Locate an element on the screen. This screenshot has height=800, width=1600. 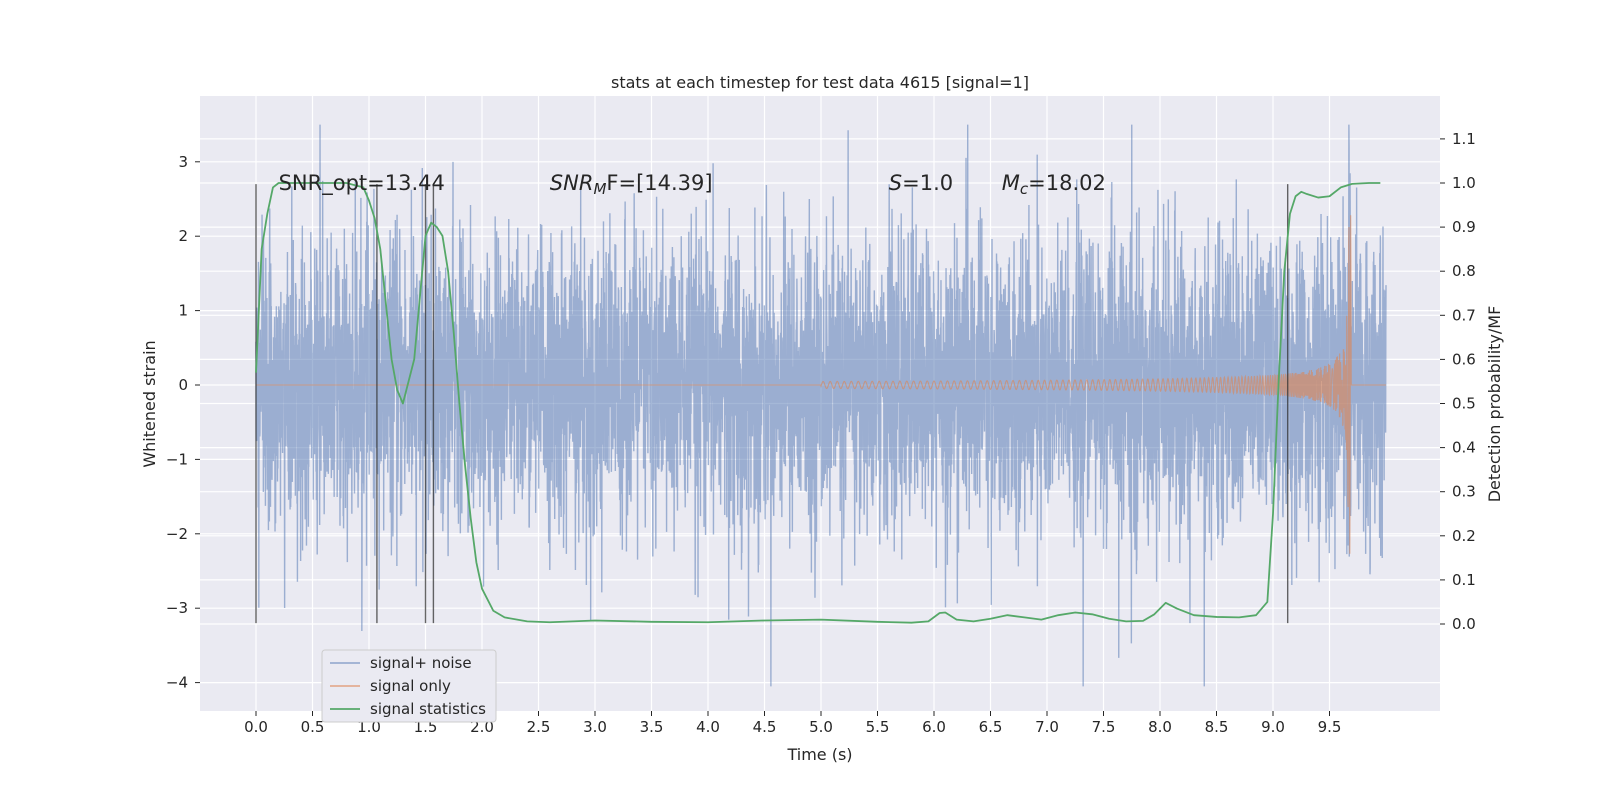
x-tick-label-15: 7.5 is located at coordinates (1104, 727).